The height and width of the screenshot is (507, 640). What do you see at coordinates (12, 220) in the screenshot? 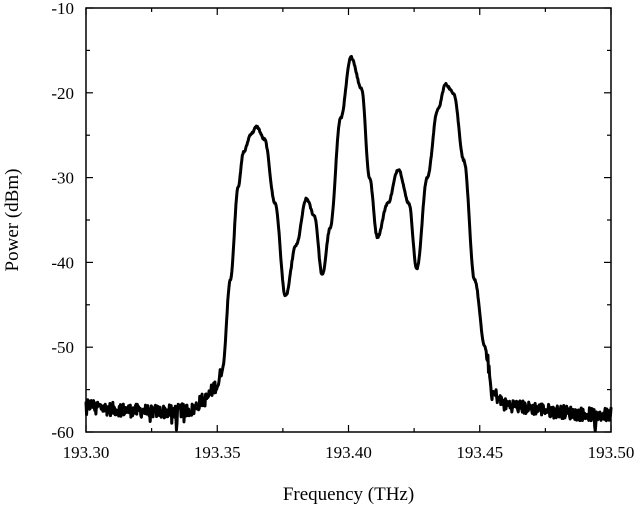
I see `y-axis-title: Power (dBm)` at bounding box center [12, 220].